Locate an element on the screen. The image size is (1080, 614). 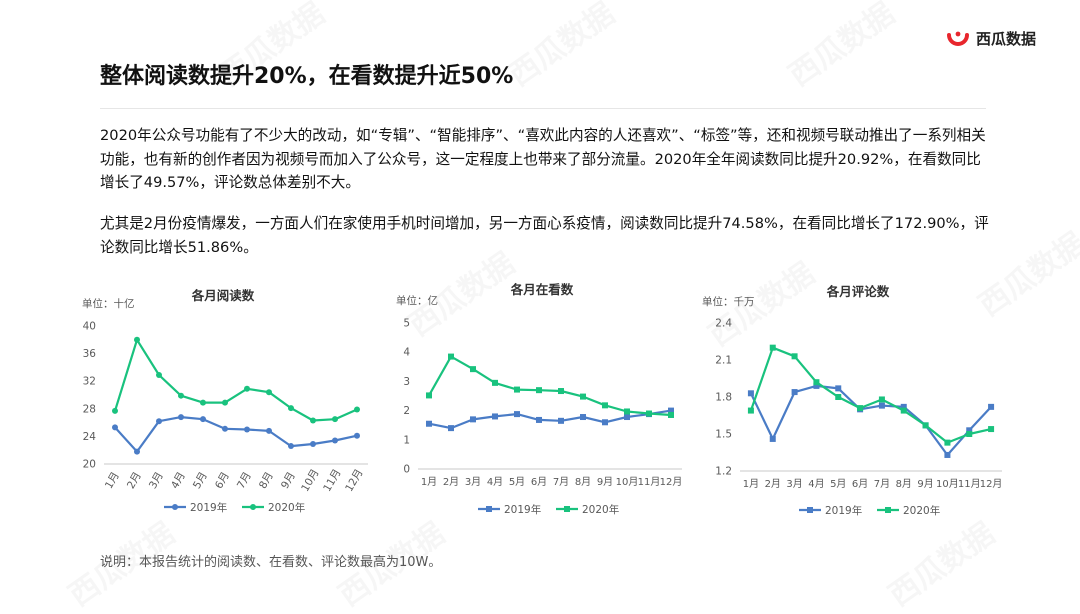
page-title: 整体阅读数提升20%，在看数提升近50% is located at coordinates (307, 76).